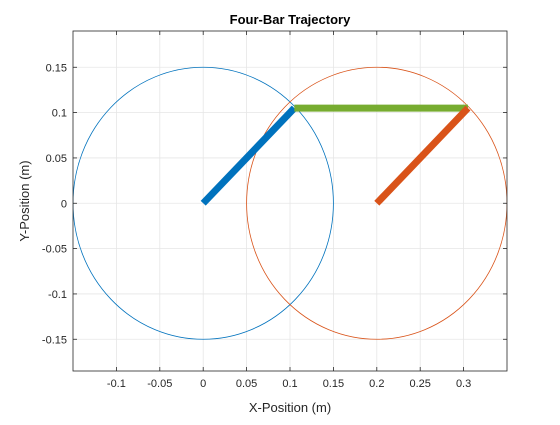 The image size is (560, 425). Describe the element at coordinates (419, 384) in the screenshot. I see `x-tick-label: 0.25` at that location.